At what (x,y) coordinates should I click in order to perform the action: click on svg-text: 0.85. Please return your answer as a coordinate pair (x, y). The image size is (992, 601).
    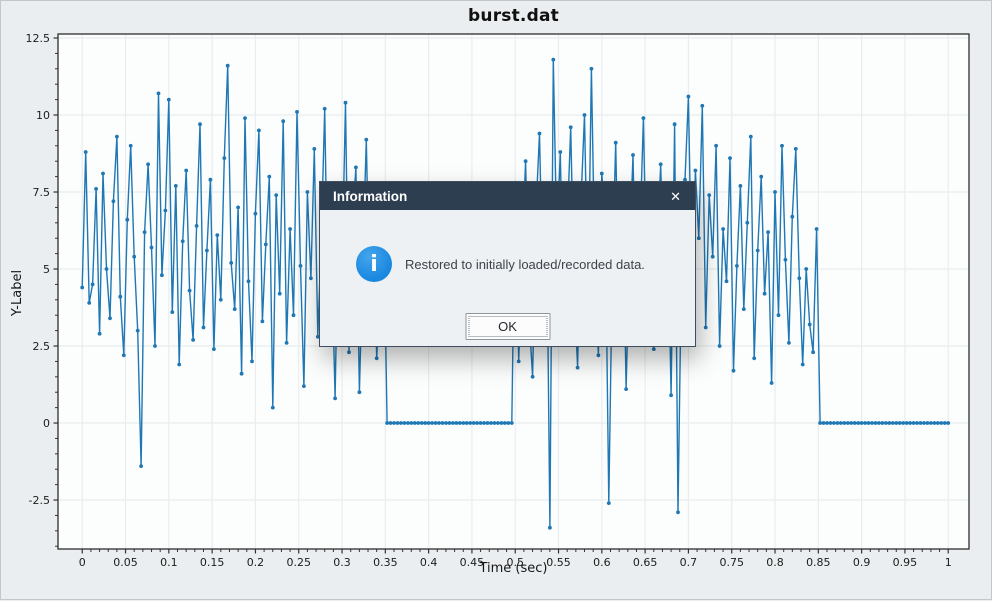
    Looking at the image, I should click on (818, 562).